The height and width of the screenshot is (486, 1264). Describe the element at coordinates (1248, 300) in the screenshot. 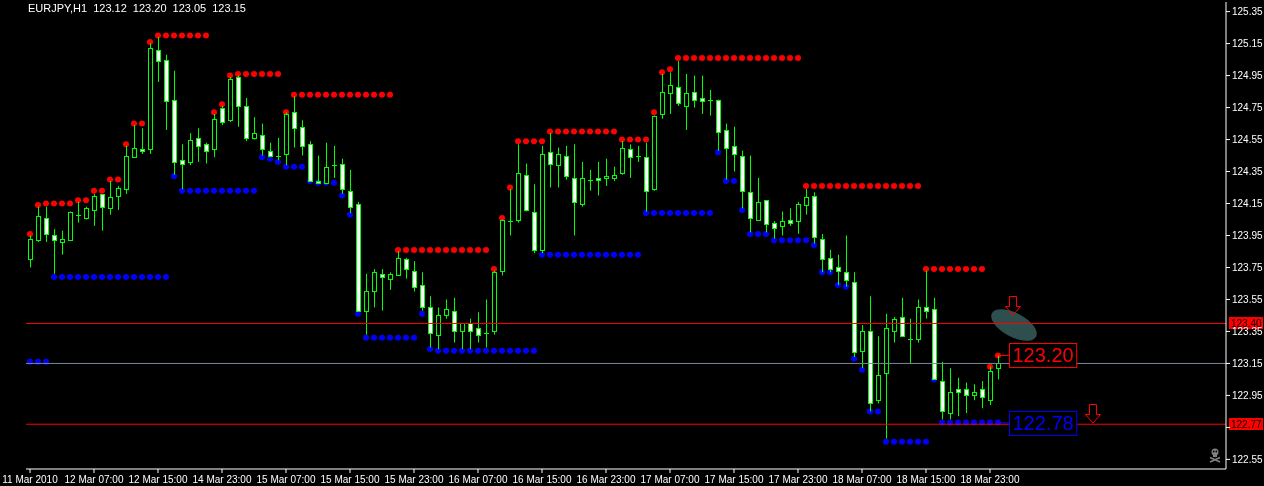

I see `y-tick-label: 123.55` at that location.